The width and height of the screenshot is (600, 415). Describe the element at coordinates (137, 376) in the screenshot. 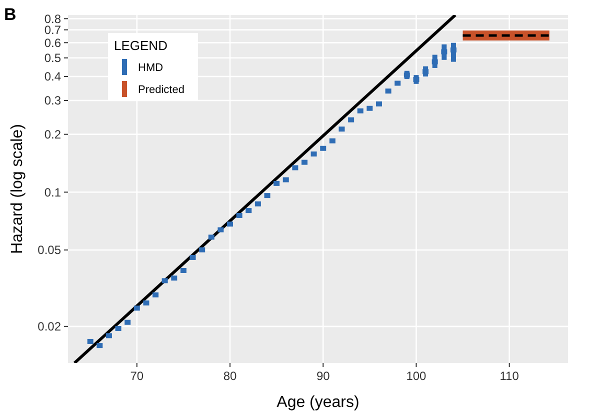

I see `x-tick-label: 70` at that location.